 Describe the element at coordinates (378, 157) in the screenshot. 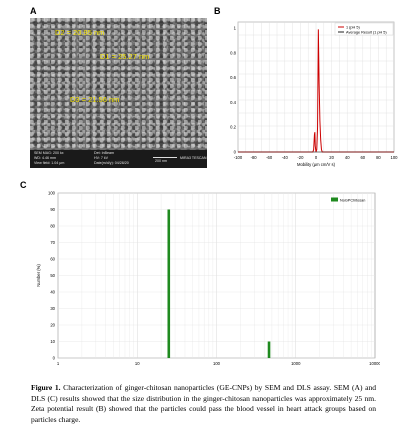

I see `x-tick-label: 80` at that location.